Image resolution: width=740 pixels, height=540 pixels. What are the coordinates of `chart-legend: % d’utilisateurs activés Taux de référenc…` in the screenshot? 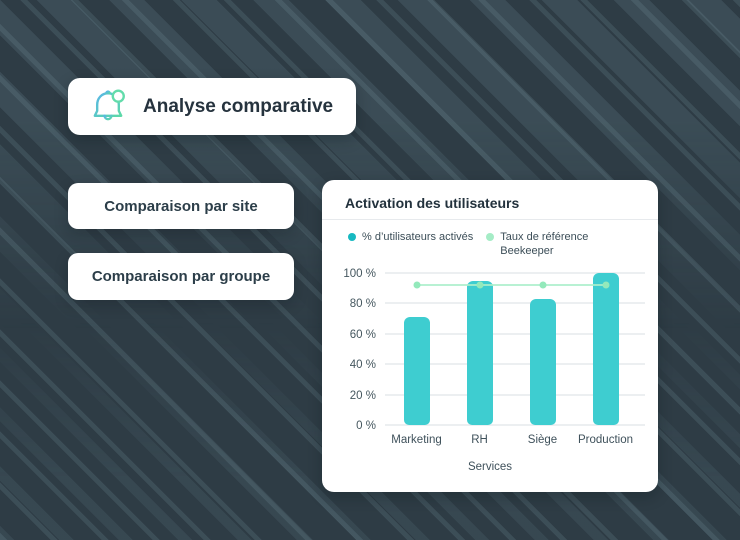 It's located at (498, 244).